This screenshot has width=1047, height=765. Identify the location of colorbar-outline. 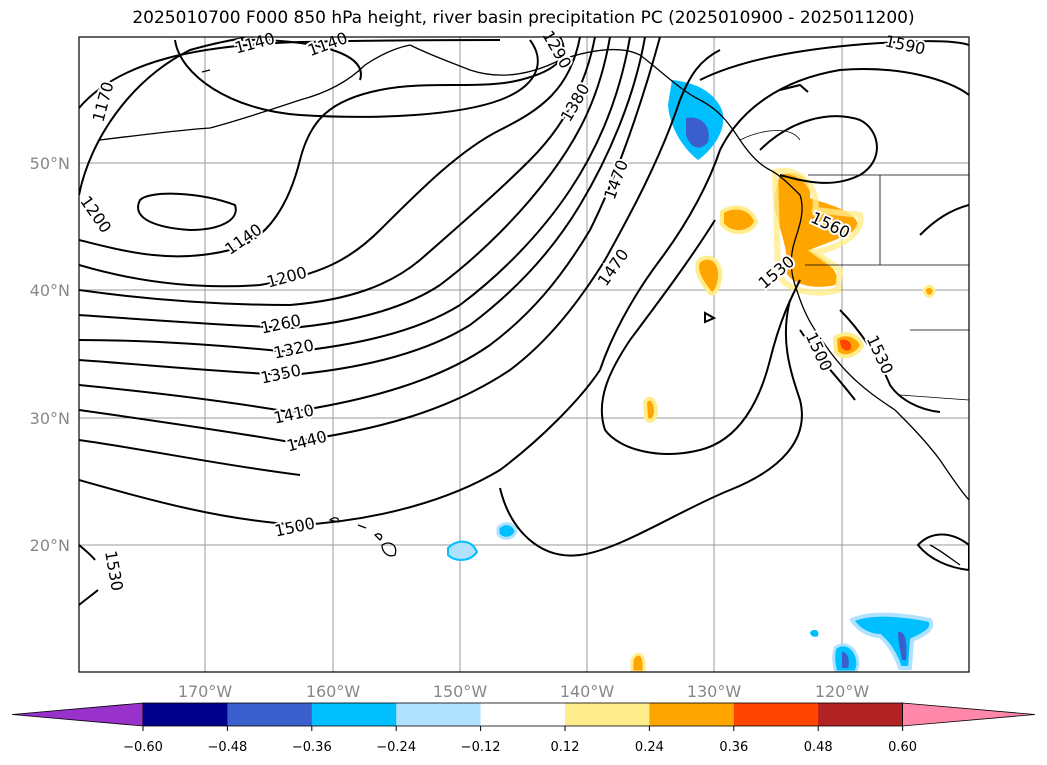
(522, 714).